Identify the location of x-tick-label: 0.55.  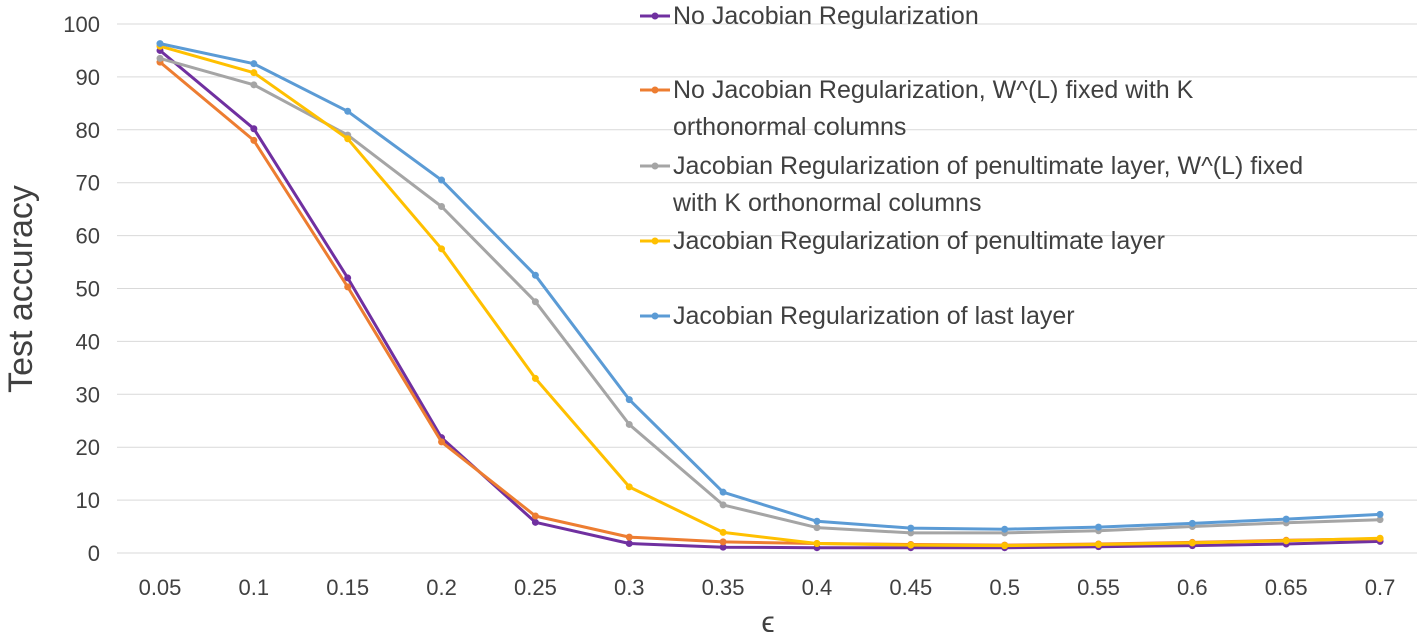
(1098, 587).